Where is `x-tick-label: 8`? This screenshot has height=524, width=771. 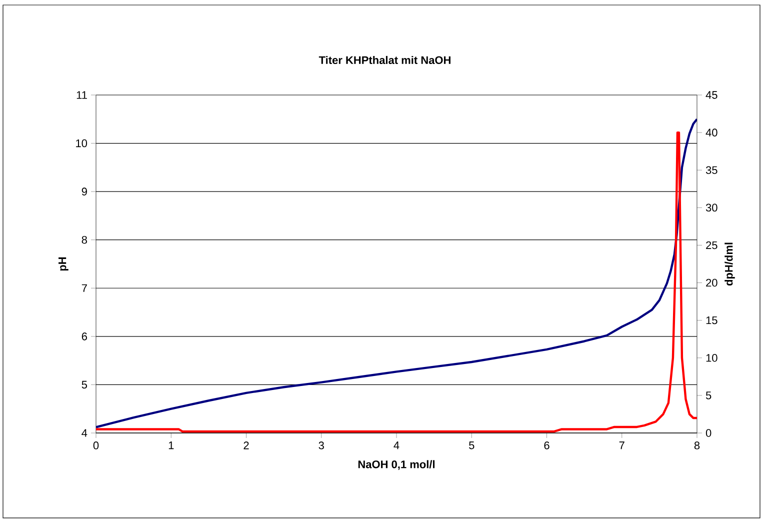
x-tick-label: 8 is located at coordinates (697, 446).